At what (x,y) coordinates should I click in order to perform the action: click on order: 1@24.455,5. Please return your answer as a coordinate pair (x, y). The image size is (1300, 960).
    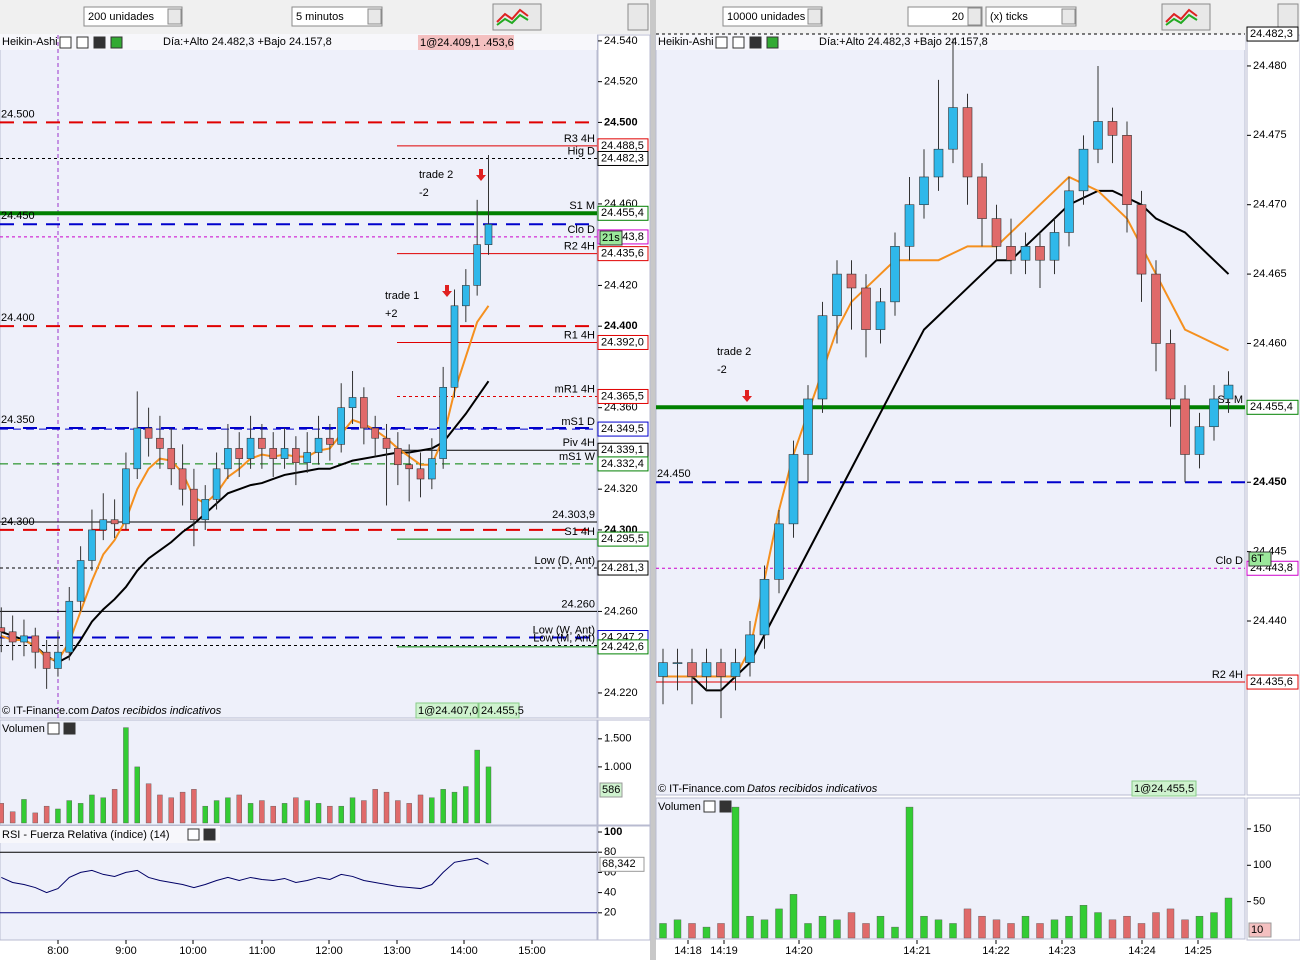
    Looking at the image, I should click on (1164, 789).